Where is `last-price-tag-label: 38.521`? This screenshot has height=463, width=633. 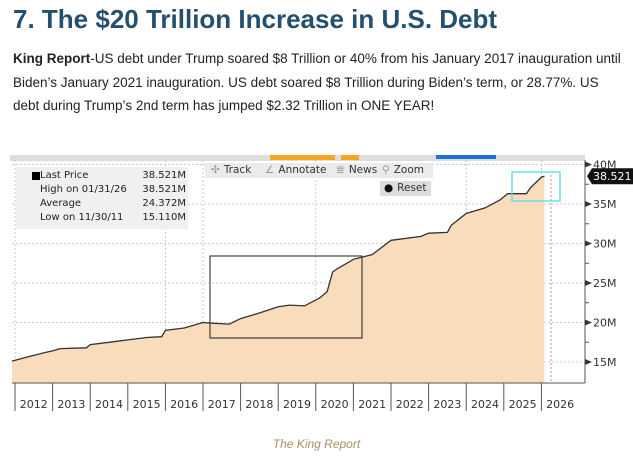 last-price-tag-label: 38.521 is located at coordinates (612, 176).